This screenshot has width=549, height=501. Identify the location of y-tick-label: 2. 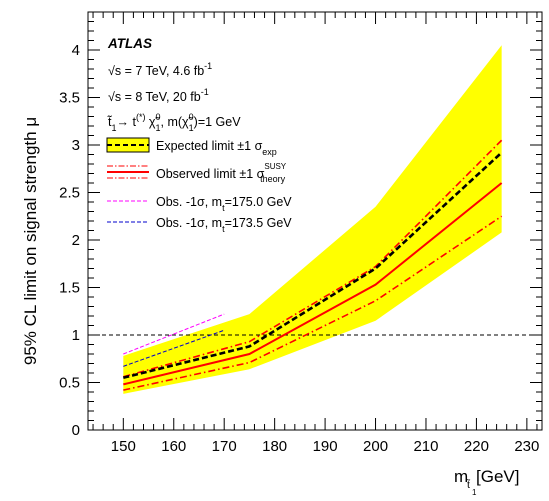
(76, 240).